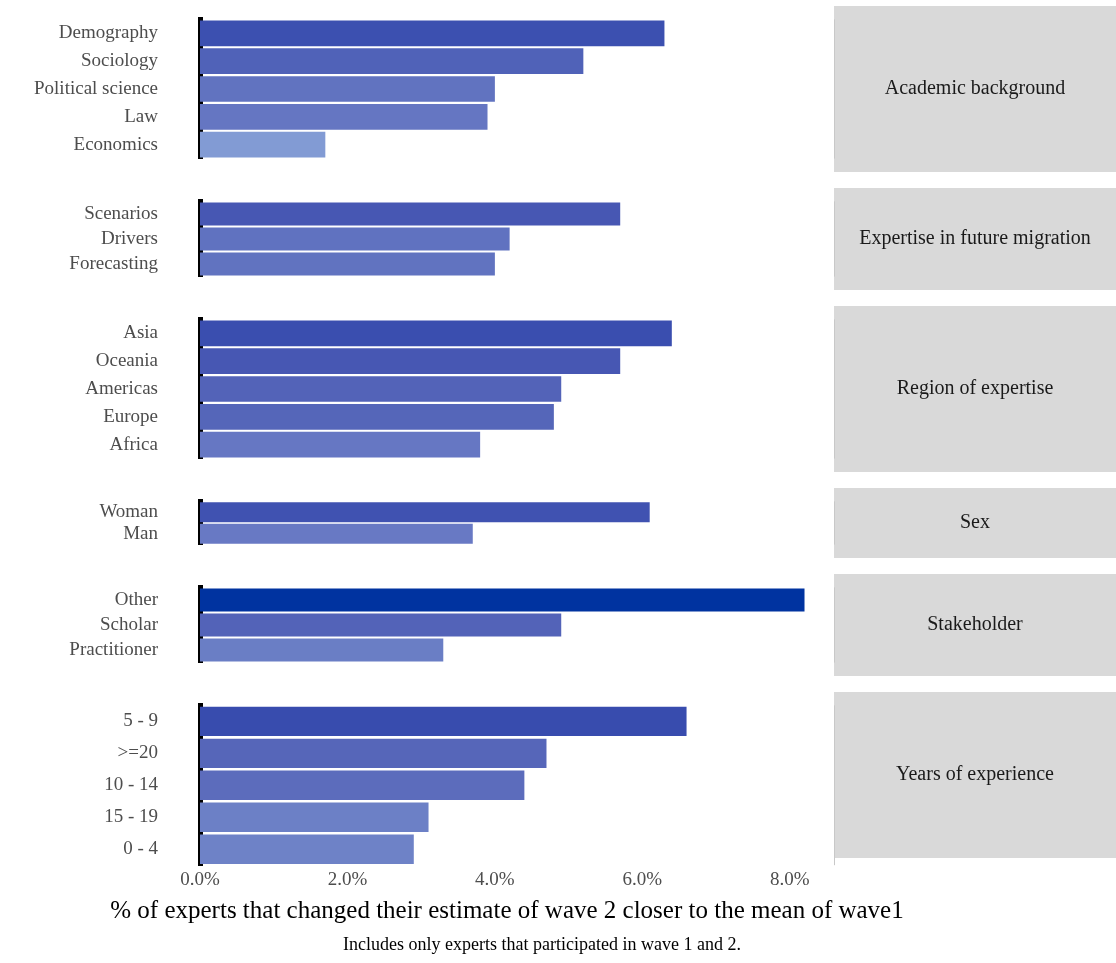  I want to click on y-tick-label: Practitioner, so click(114, 649).